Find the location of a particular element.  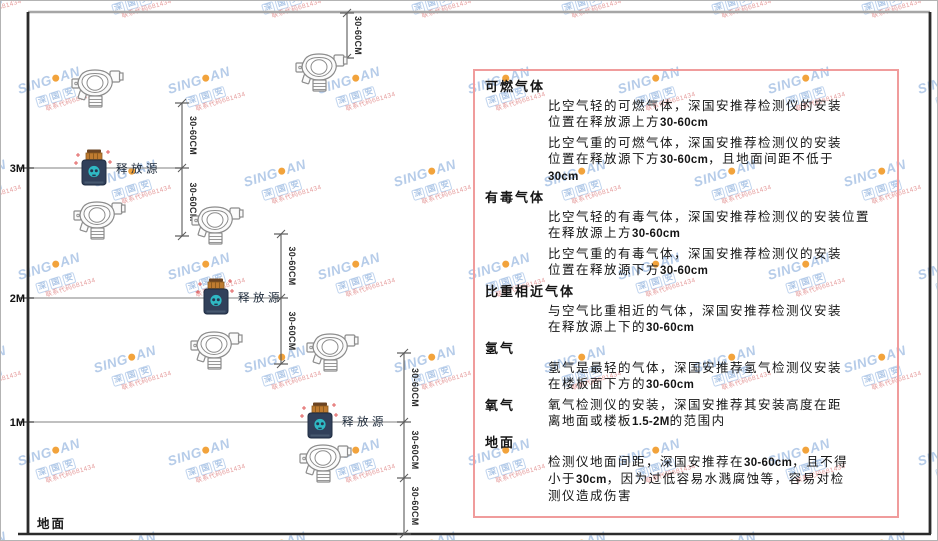

height-mark-label: 2M is located at coordinates (17, 299).